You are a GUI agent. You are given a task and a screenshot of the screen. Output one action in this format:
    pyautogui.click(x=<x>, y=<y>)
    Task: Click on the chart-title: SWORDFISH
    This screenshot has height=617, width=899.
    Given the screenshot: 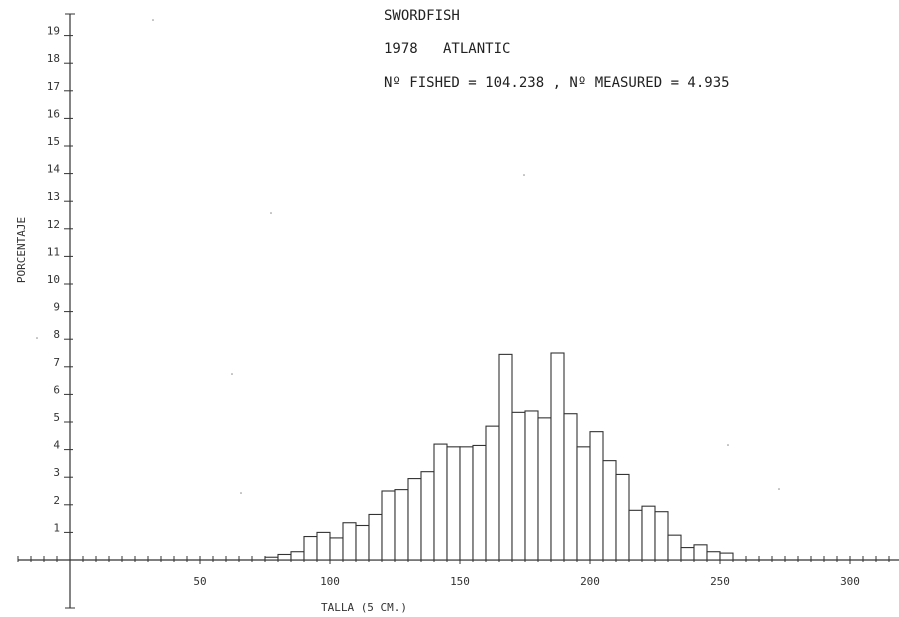 What is the action you would take?
    pyautogui.click(x=422, y=16)
    